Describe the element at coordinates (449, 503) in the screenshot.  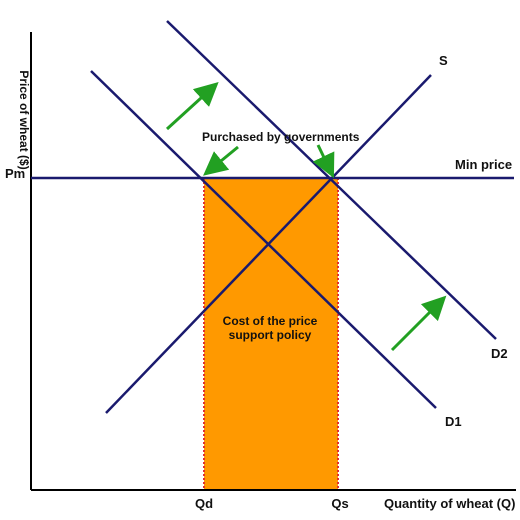
I see `x-axis-title: Quantity of wheat (Q)` at that location.